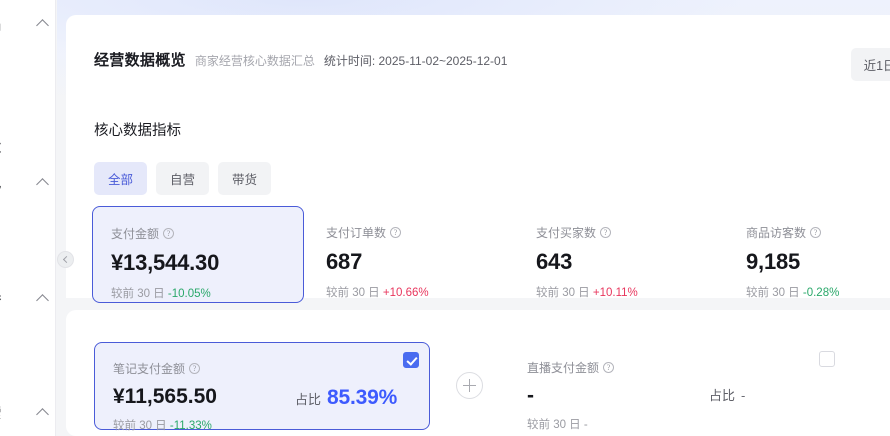 The image size is (890, 436). I want to click on kpi-delta-value: +10.11%, so click(615, 293).